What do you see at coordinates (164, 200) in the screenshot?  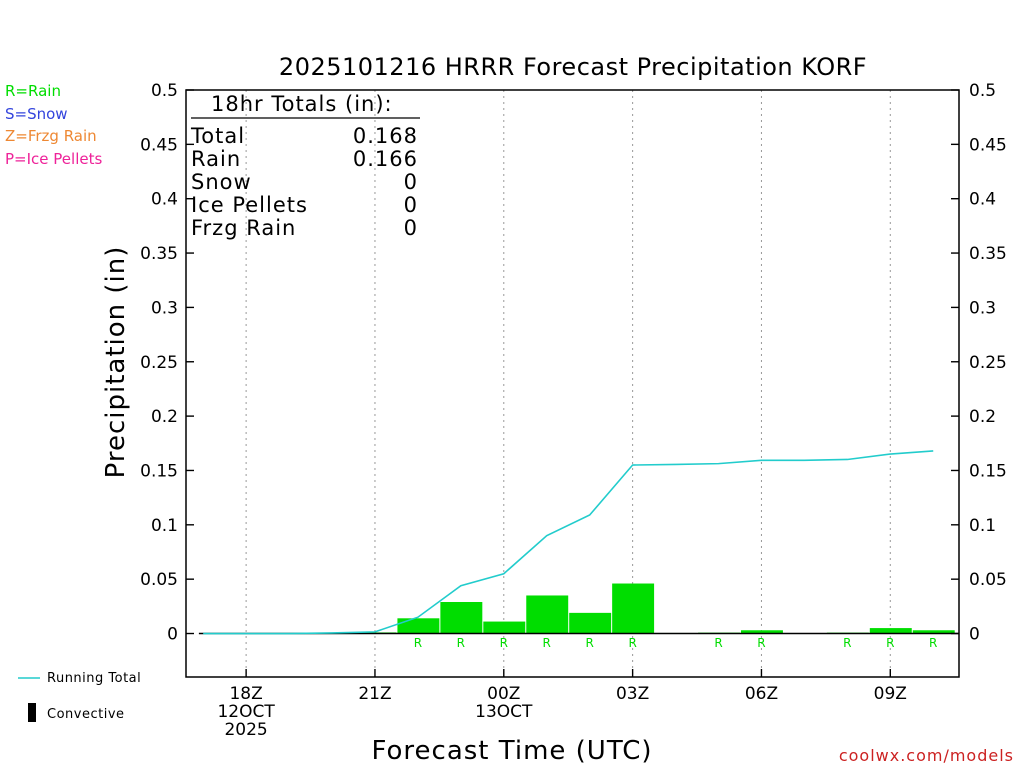 I see `y-tick-label-left: 0.4` at bounding box center [164, 200].